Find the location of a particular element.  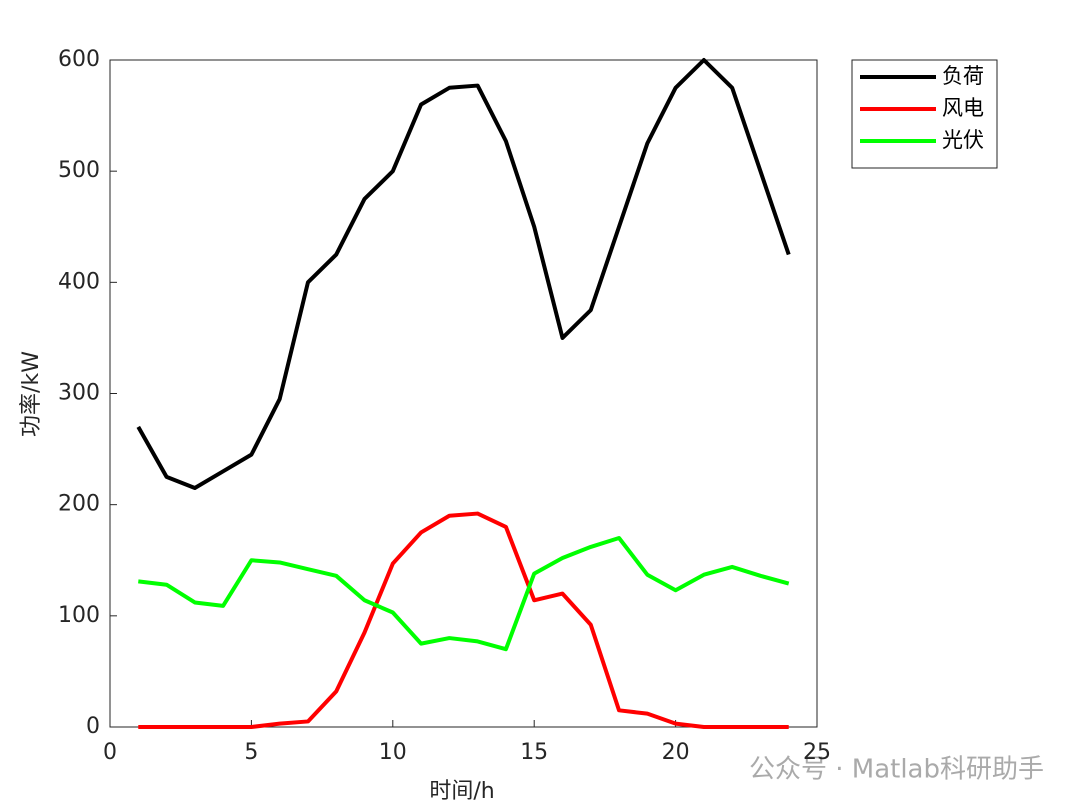

x-tick-label: 25 is located at coordinates (817, 752).